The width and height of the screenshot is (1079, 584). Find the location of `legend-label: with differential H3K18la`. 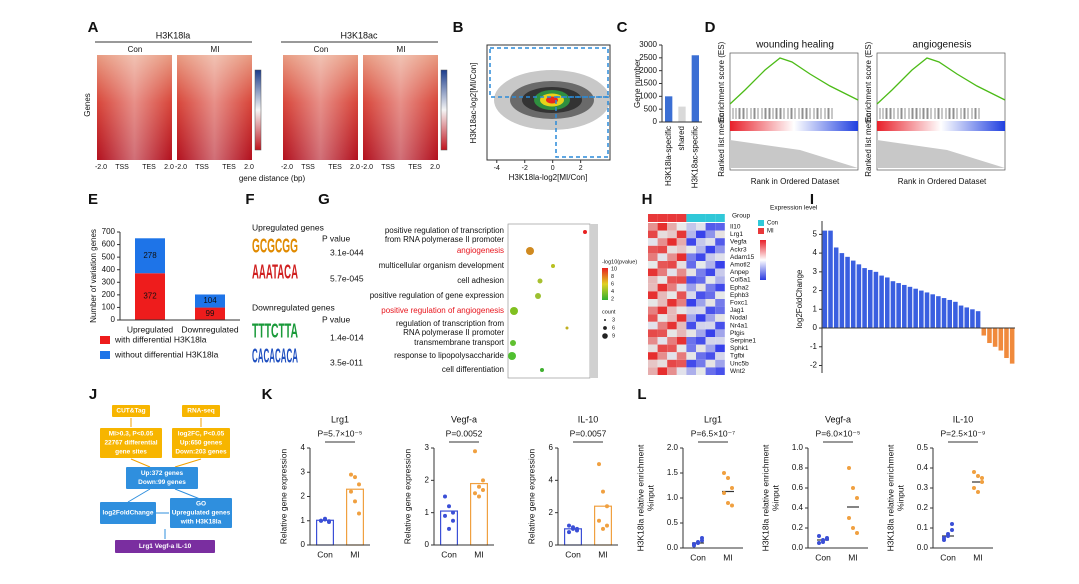

legend-label: with differential H3K18la is located at coordinates (160, 339).